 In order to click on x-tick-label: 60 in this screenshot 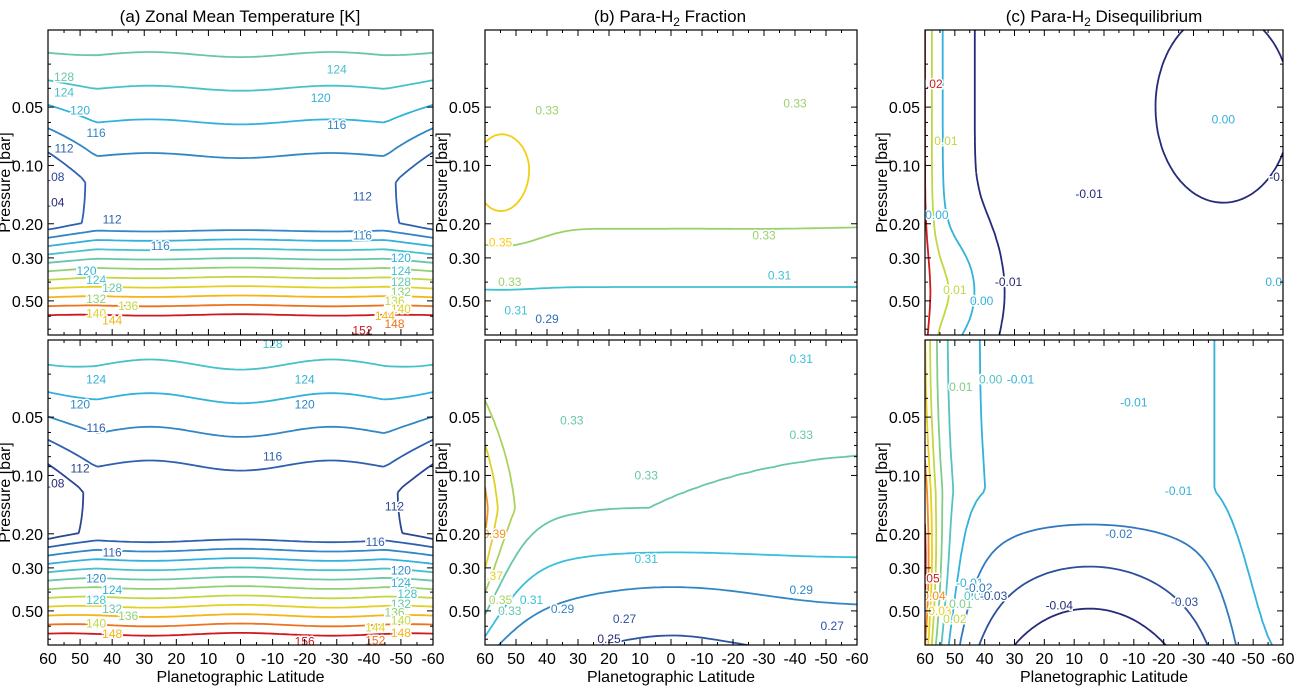, I will do `click(48, 659)`.